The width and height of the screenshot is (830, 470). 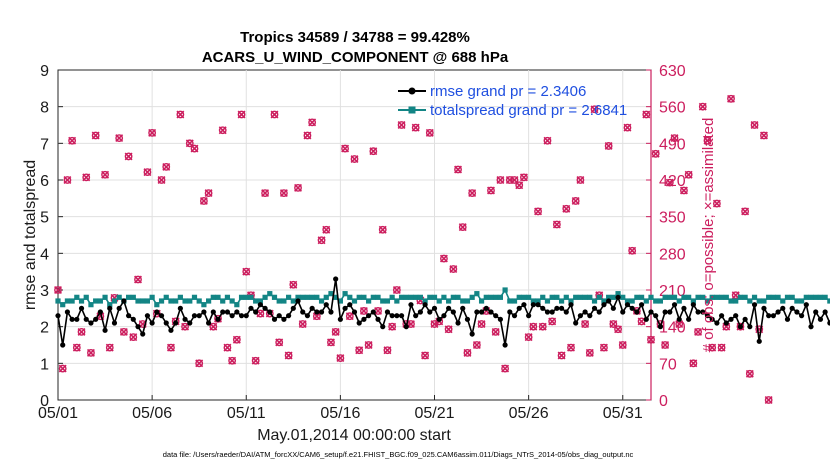 I want to click on y-tick-label-right: 0, so click(x=663, y=401).